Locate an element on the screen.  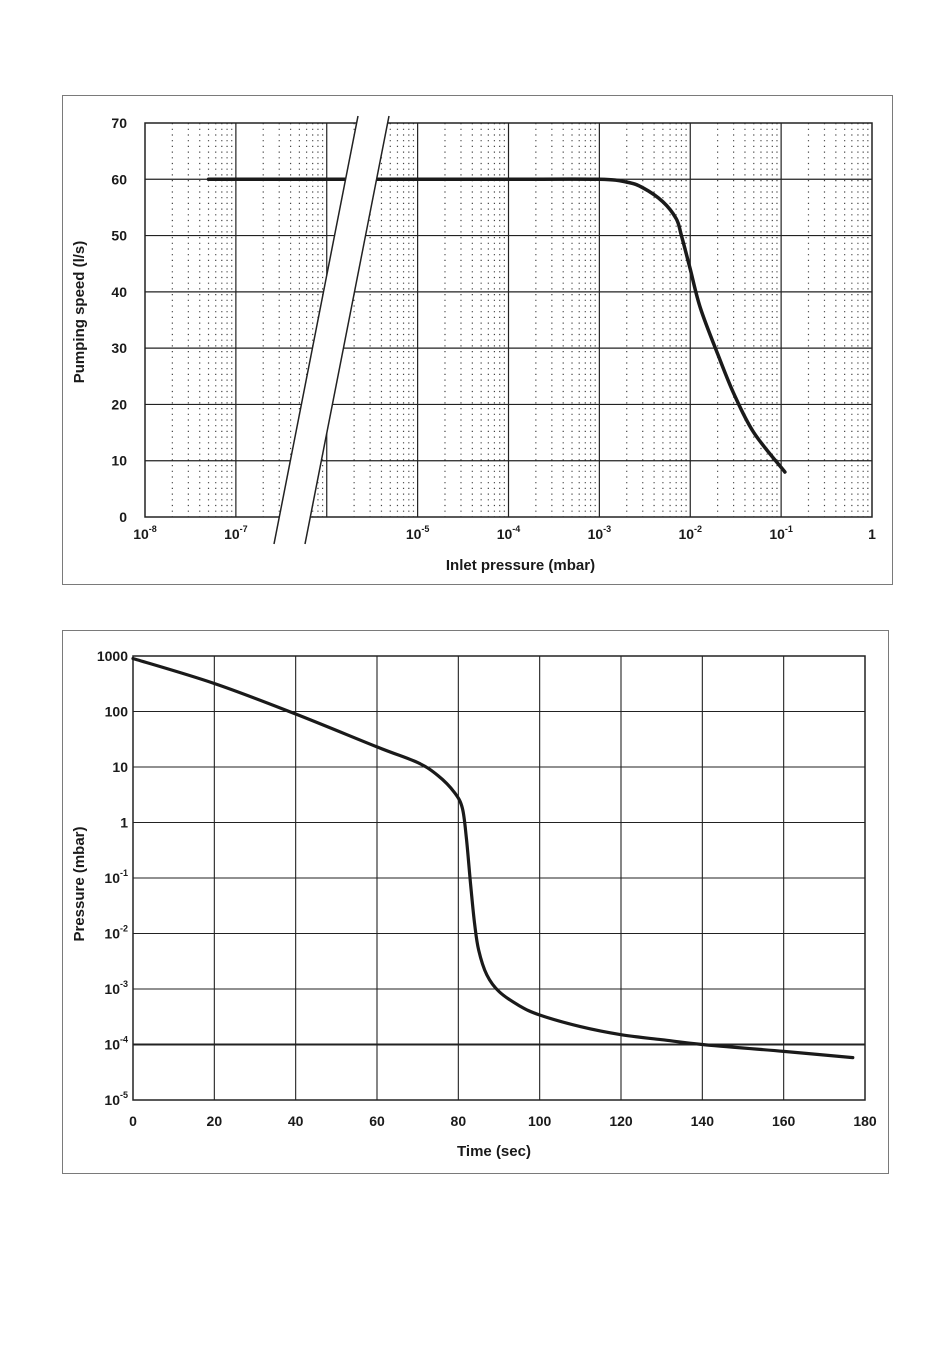
y-tick-label: 20 is located at coordinates (119, 404).